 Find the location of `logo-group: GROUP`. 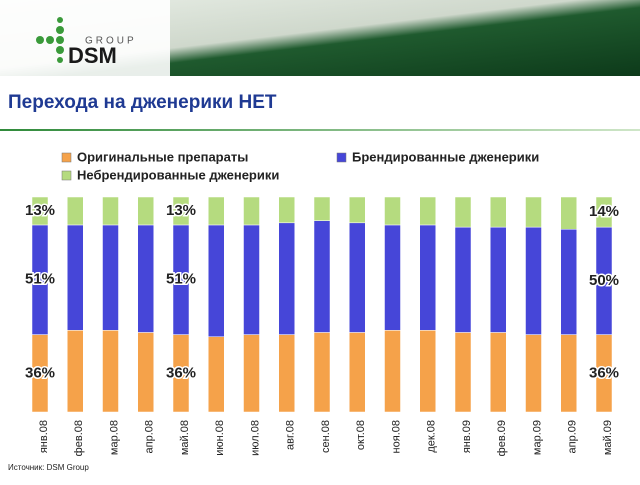

logo-group: GROUP is located at coordinates (111, 41).